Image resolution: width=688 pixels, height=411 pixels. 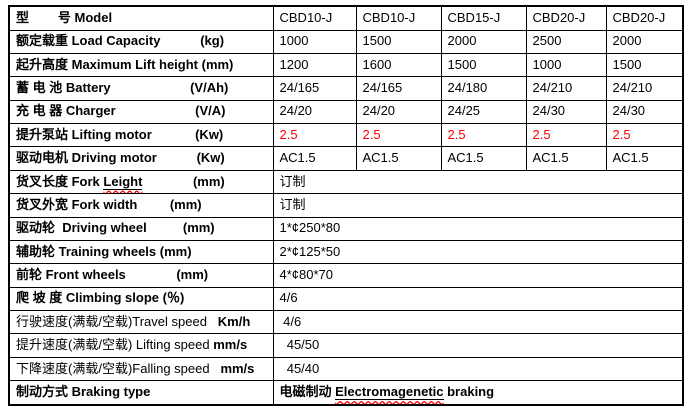 What do you see at coordinates (483, 112) in the screenshot?
I see `spec-value-cell: 24/25` at bounding box center [483, 112].